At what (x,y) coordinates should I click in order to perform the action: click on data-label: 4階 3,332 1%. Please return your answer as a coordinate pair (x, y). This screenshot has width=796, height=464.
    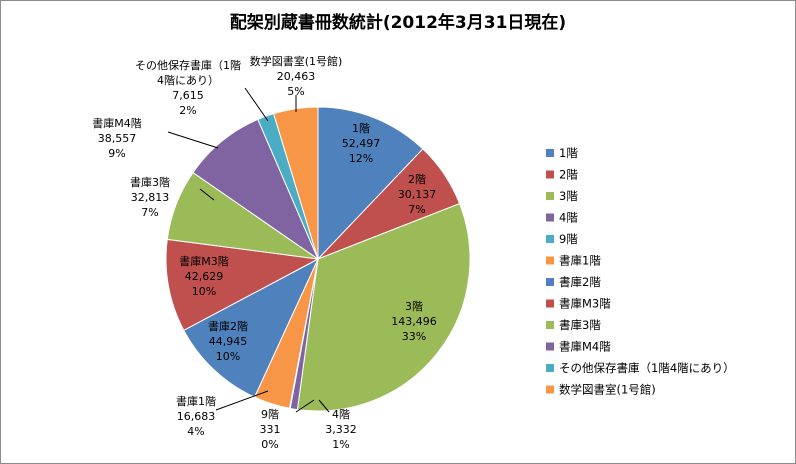
    Looking at the image, I should click on (341, 429).